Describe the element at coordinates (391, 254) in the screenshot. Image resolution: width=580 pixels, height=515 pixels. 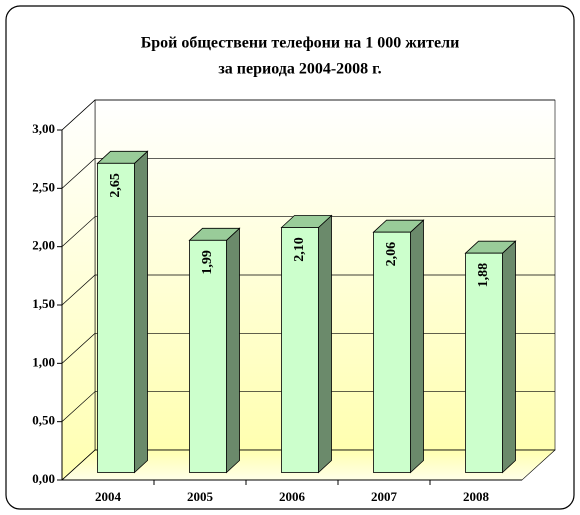
I see `value-label: 2,06` at that location.